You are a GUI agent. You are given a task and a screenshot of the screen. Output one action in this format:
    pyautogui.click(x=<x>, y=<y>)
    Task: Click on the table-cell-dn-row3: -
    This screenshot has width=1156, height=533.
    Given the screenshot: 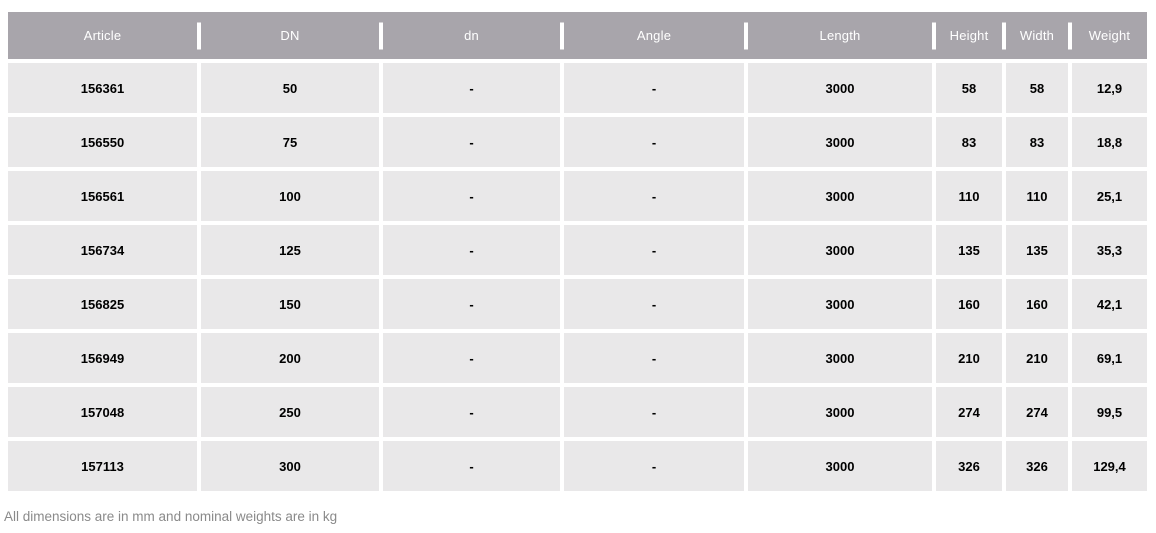 What is the action you would take?
    pyautogui.click(x=471, y=196)
    